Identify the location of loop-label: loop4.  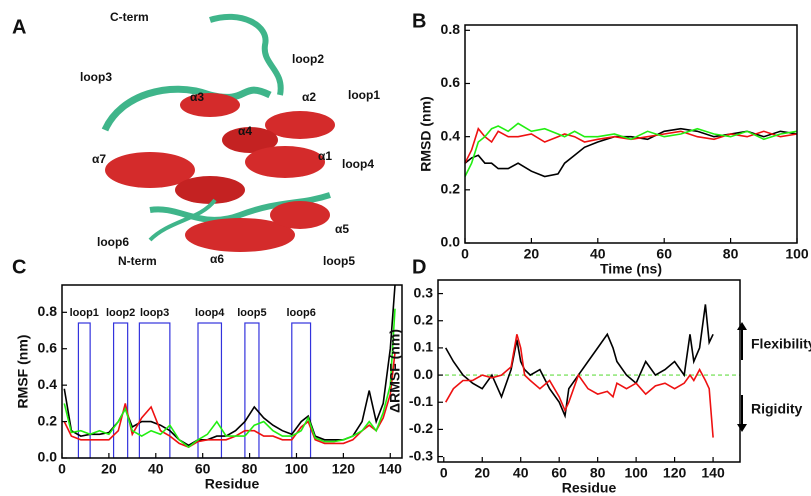
(210, 313).